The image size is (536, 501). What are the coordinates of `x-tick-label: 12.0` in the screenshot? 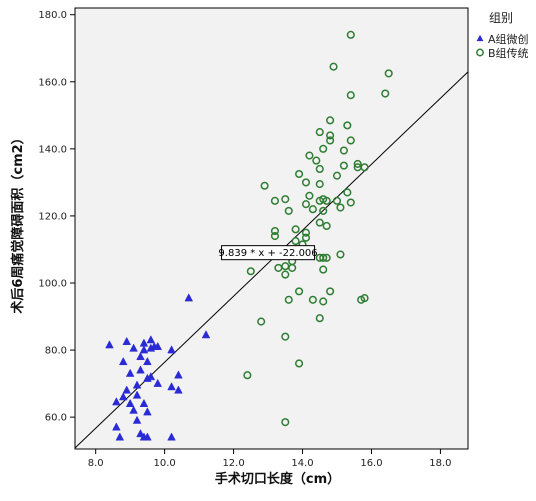 It's located at (233, 463).